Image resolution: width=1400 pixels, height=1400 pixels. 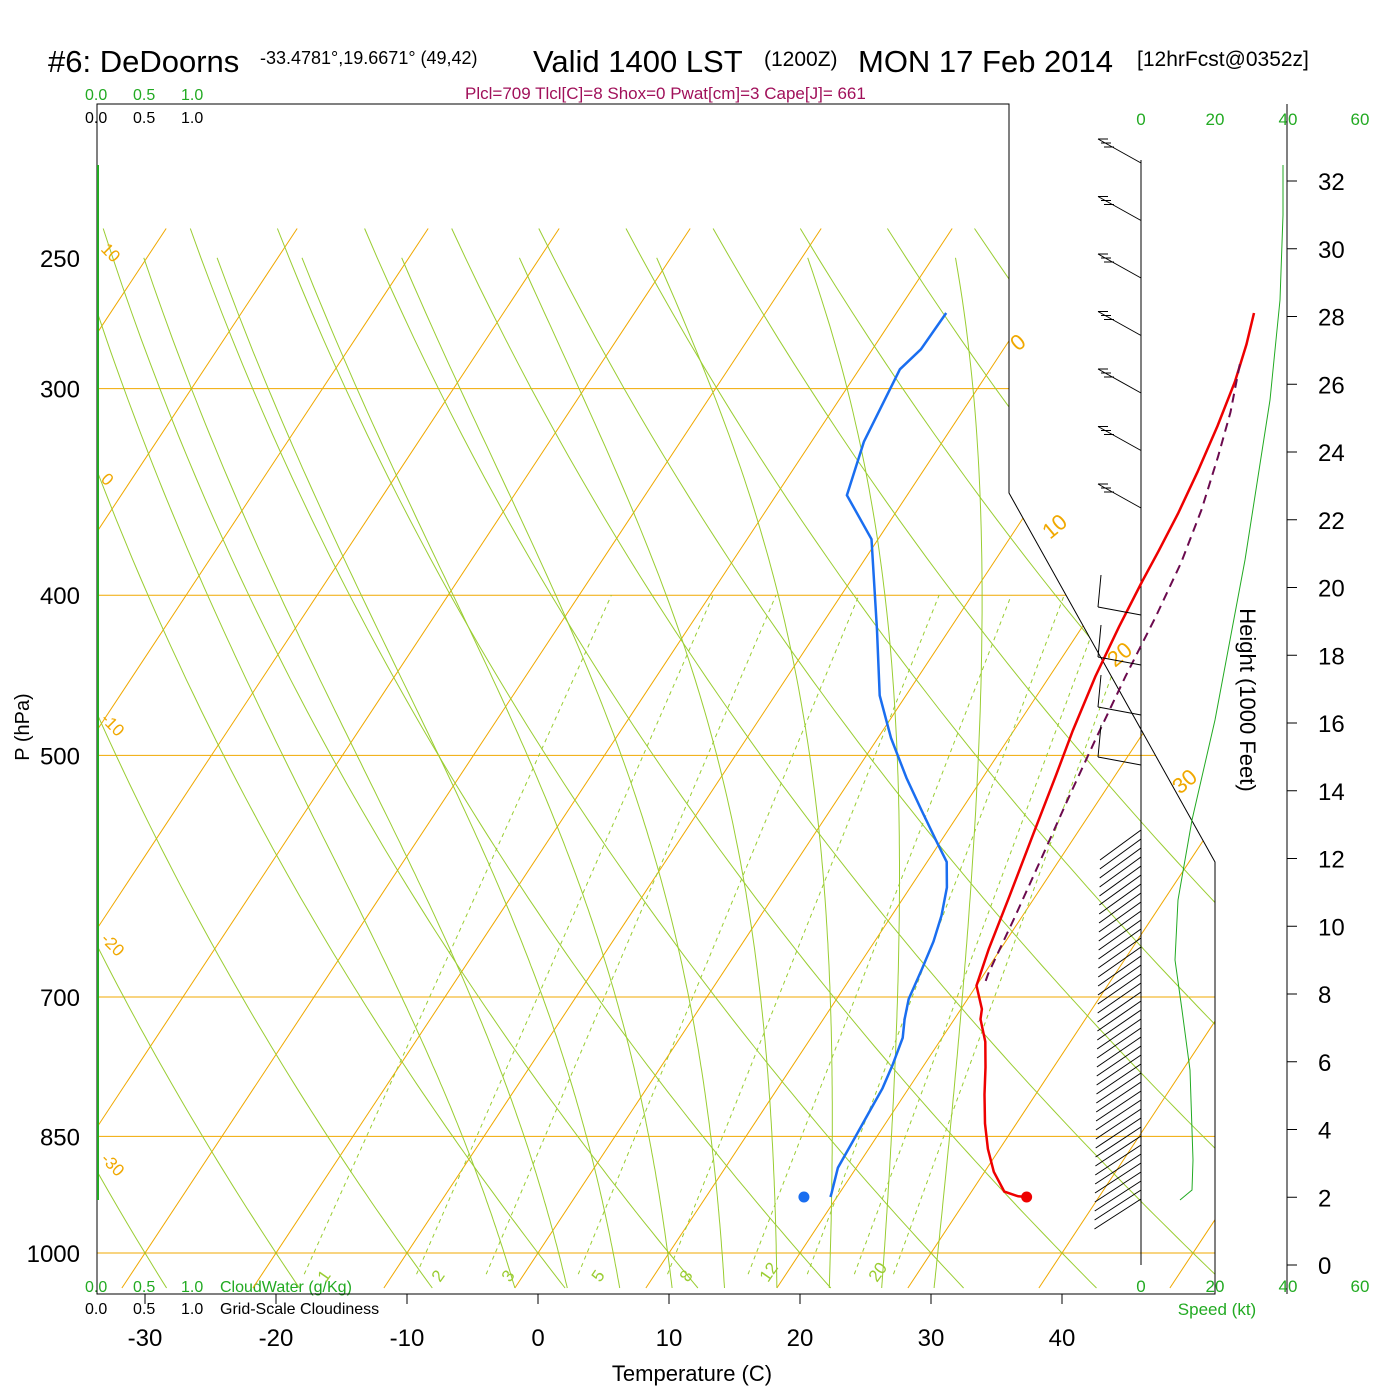 What do you see at coordinates (931, 1338) in the screenshot?
I see `x-tick-label: 30` at bounding box center [931, 1338].